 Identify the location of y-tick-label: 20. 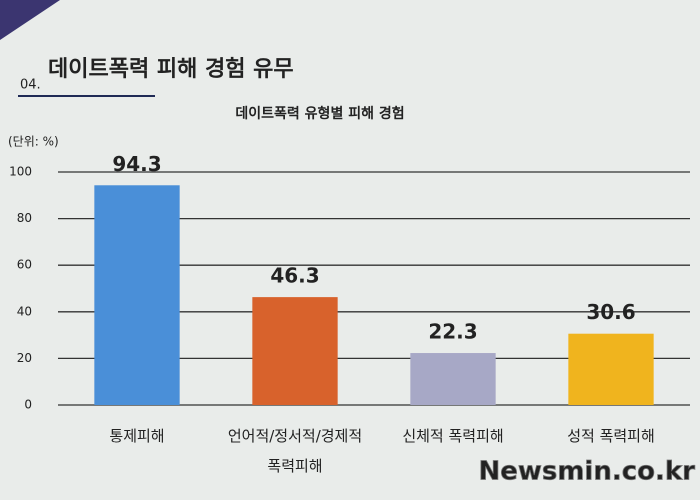
(24, 358).